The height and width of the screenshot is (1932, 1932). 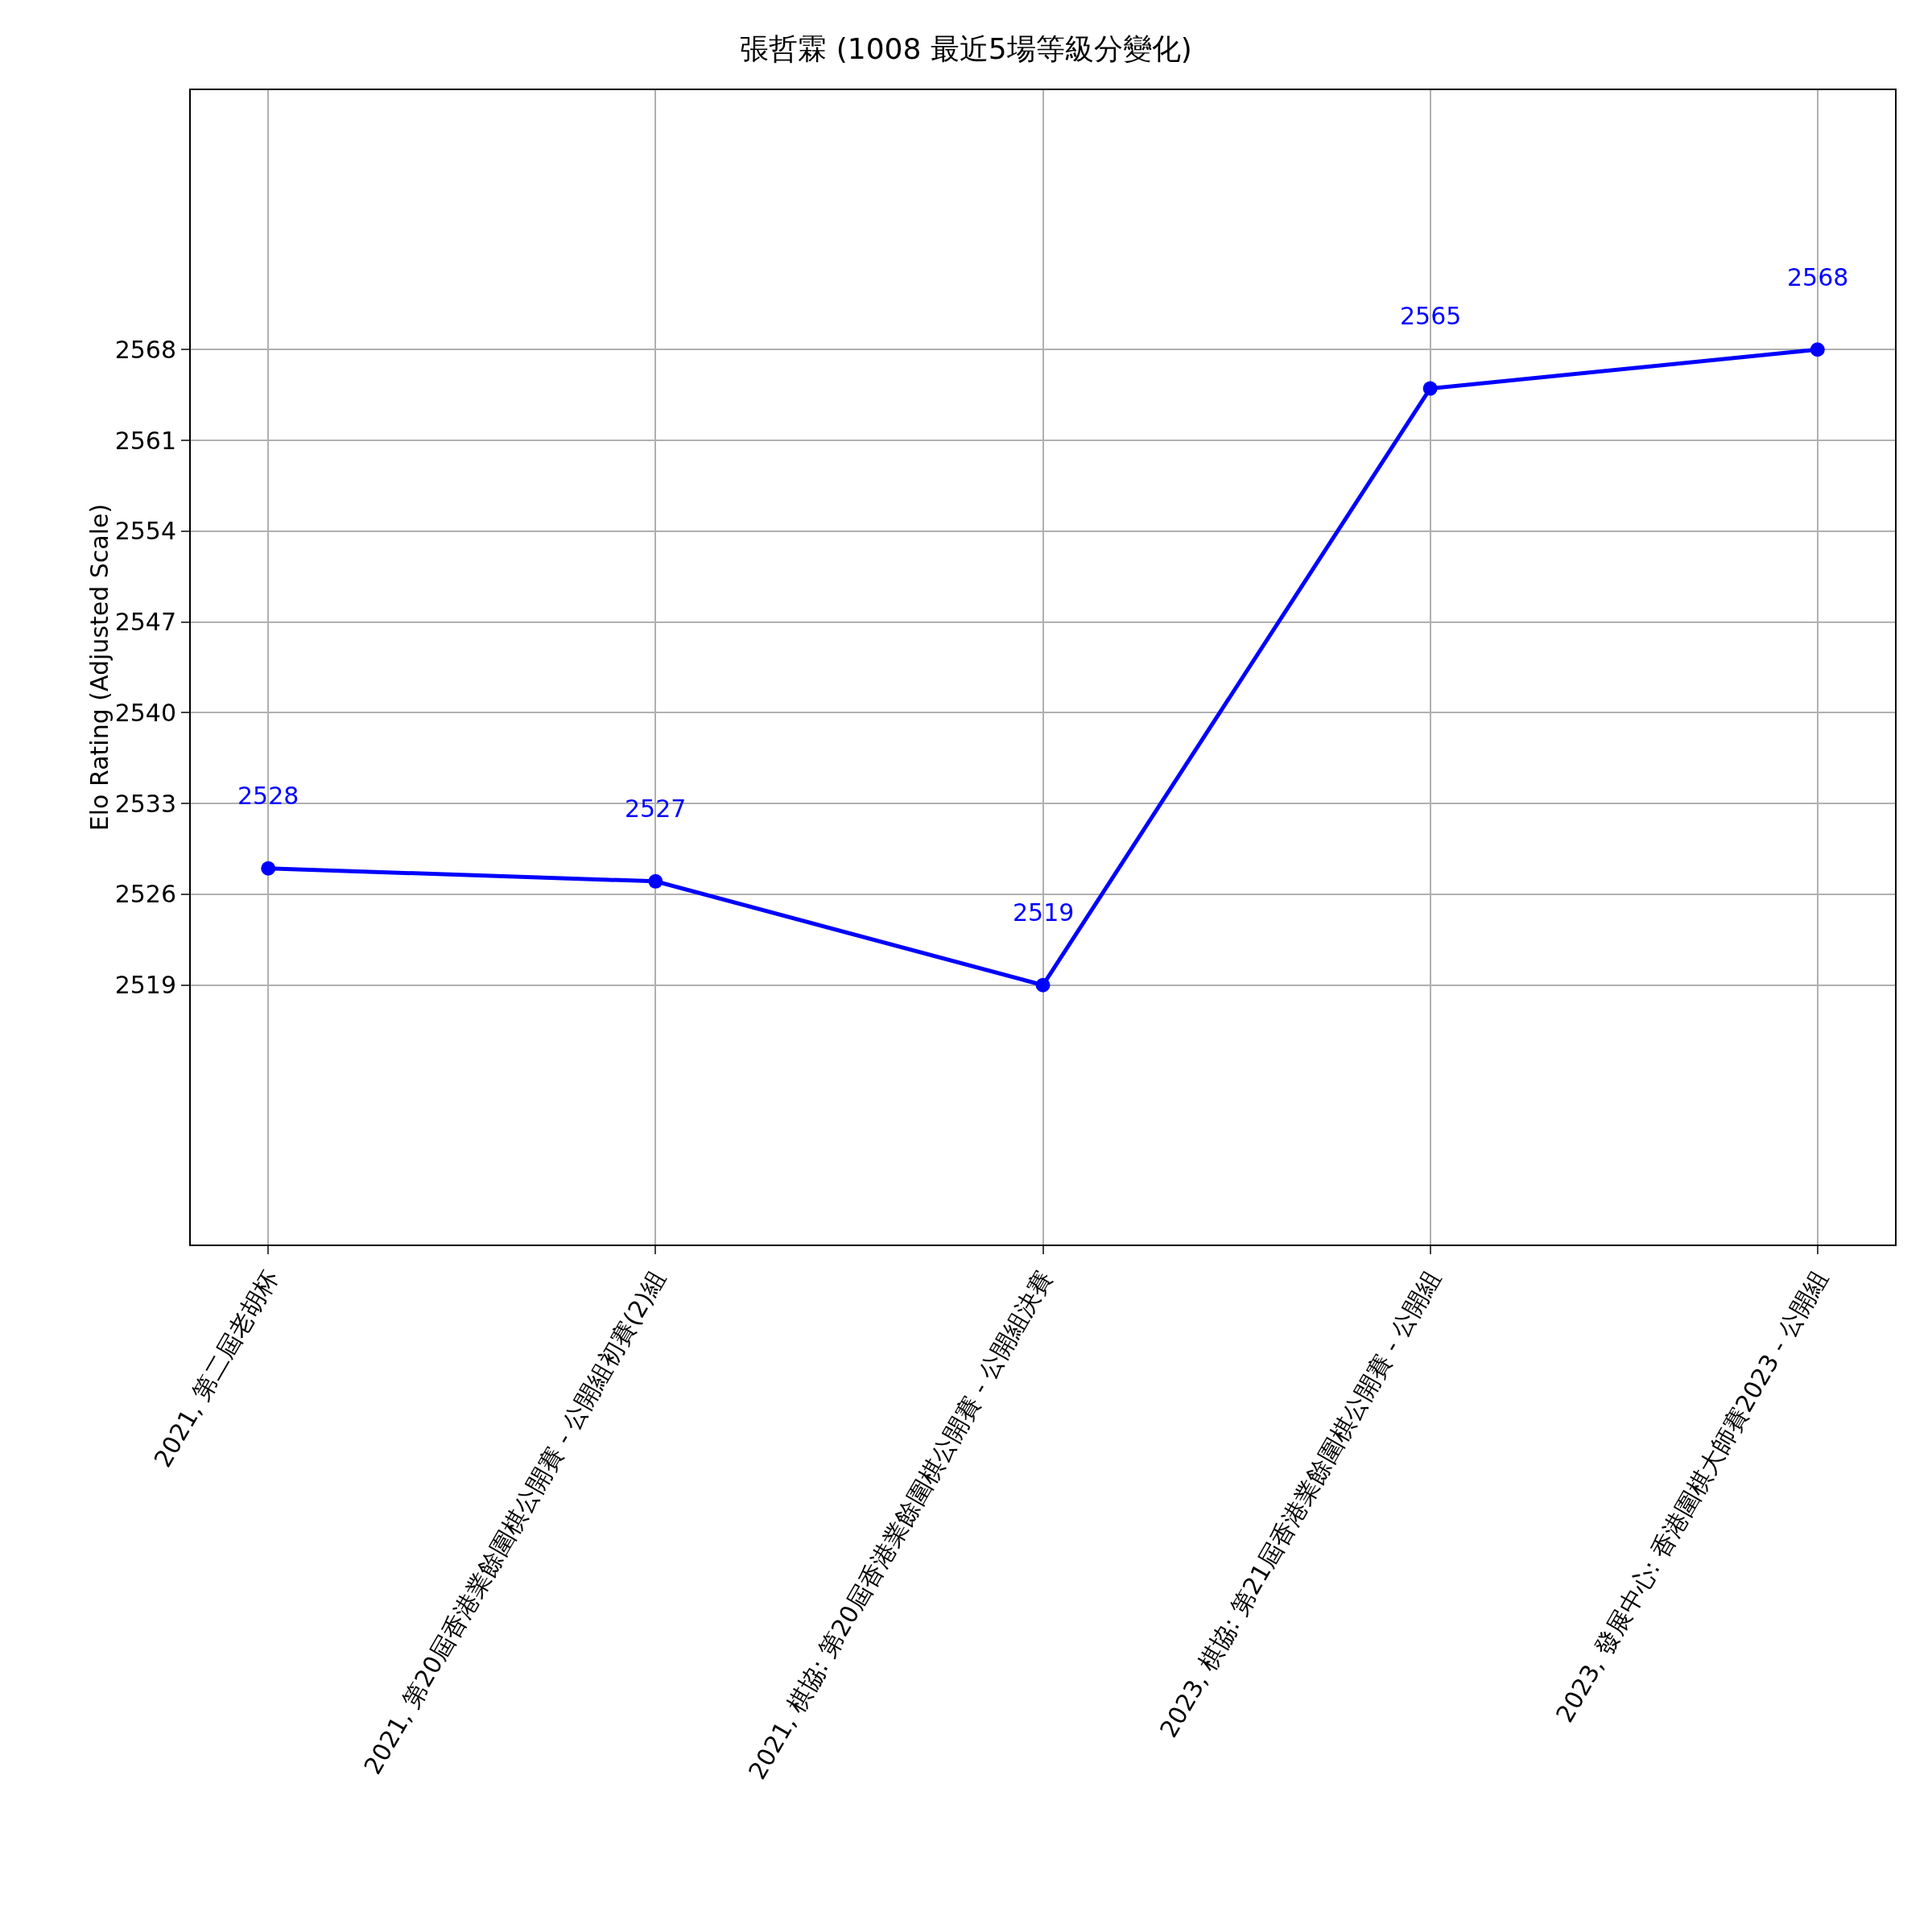 What do you see at coordinates (145, 803) in the screenshot?
I see `y-tick-label: 2533` at bounding box center [145, 803].